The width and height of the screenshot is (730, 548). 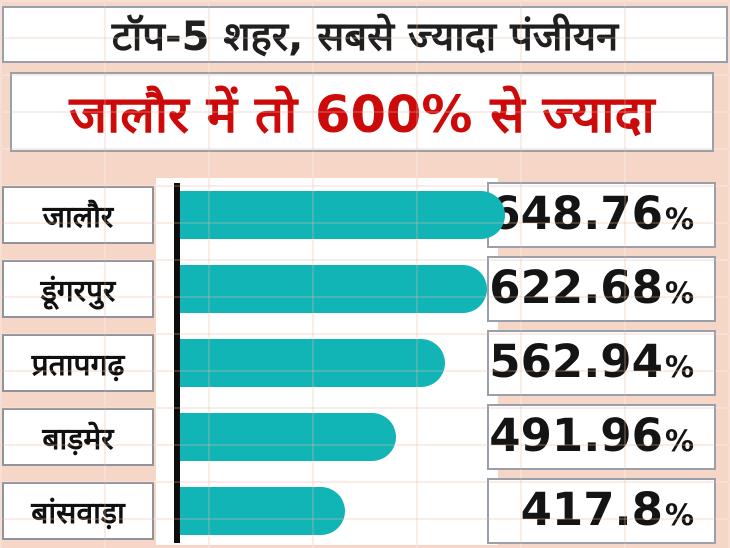 I want to click on chart-subtitle: जालौर में तो 600% से ज्यादा, so click(x=362, y=115).